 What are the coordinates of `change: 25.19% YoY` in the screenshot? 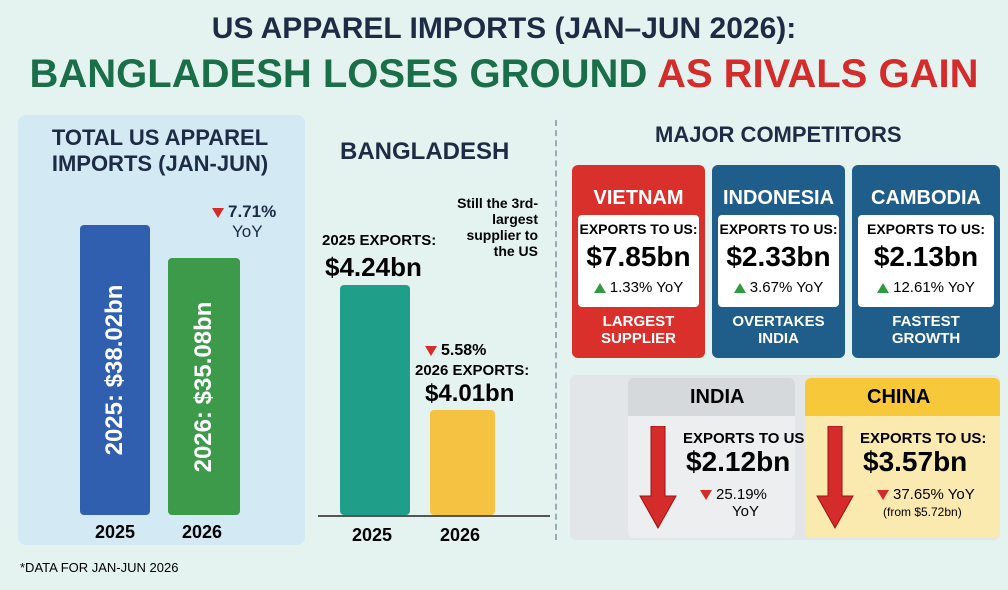 It's located at (733, 503).